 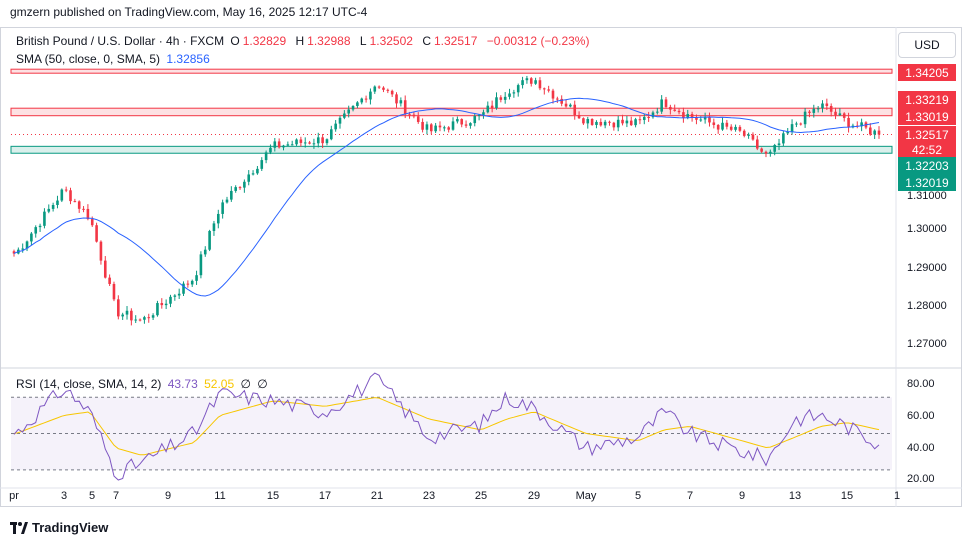 What do you see at coordinates (92, 496) in the screenshot?
I see `x-tick-label: 5` at bounding box center [92, 496].